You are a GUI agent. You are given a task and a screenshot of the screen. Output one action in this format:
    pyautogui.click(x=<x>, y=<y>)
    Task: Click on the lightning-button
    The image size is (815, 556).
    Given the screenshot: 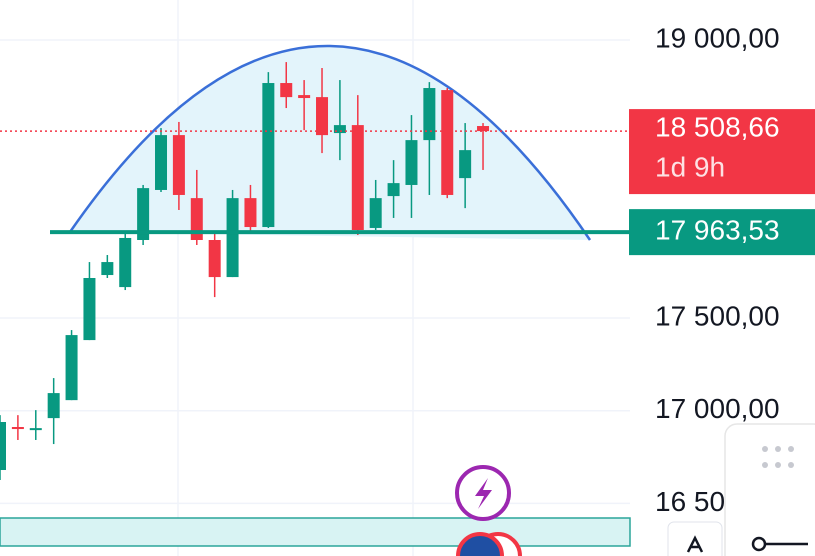 What is the action you would take?
    pyautogui.click(x=483, y=493)
    